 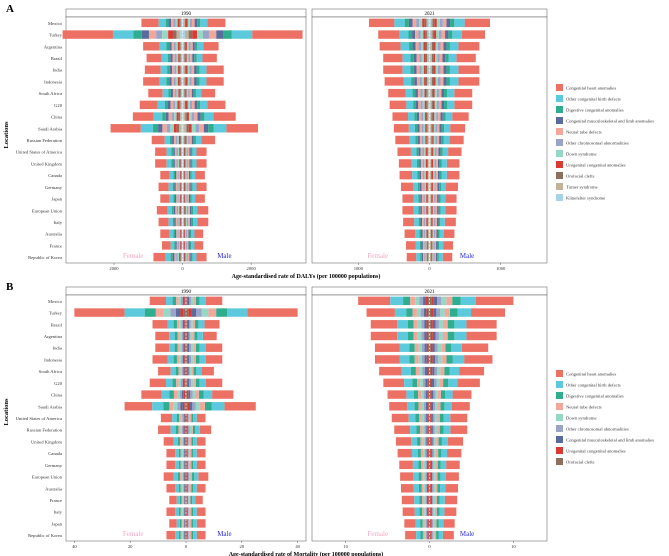 I want to click on category-label: Argentina, so click(x=53, y=46).